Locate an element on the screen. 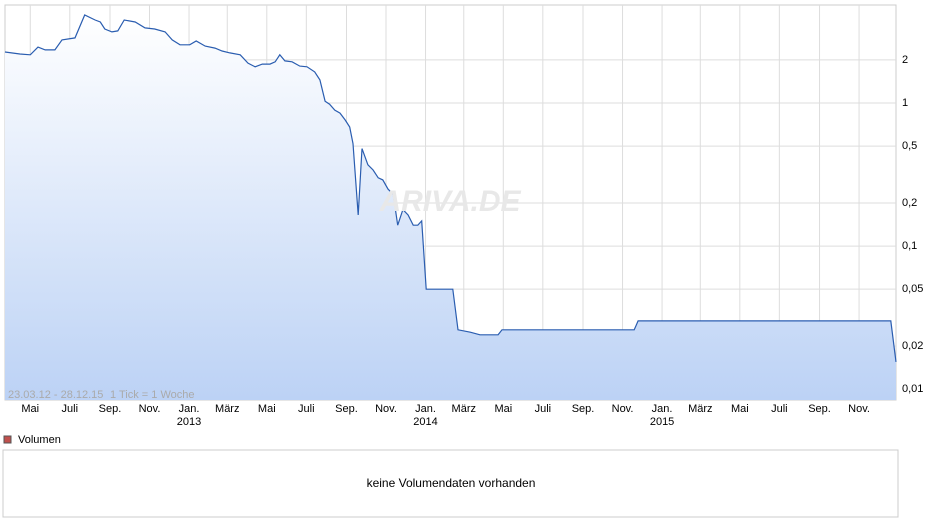  watermark: ARIVA.DE is located at coordinates (449, 201).